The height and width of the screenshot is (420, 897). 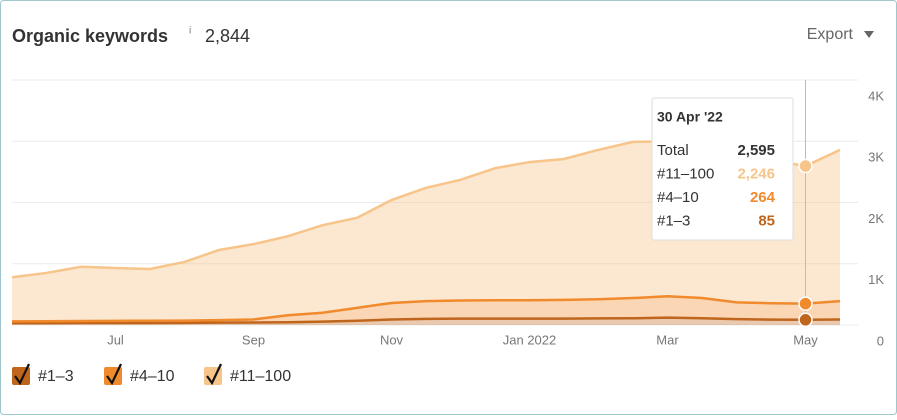 What do you see at coordinates (763, 197) in the screenshot?
I see `tooltip-value: 264` at bounding box center [763, 197].